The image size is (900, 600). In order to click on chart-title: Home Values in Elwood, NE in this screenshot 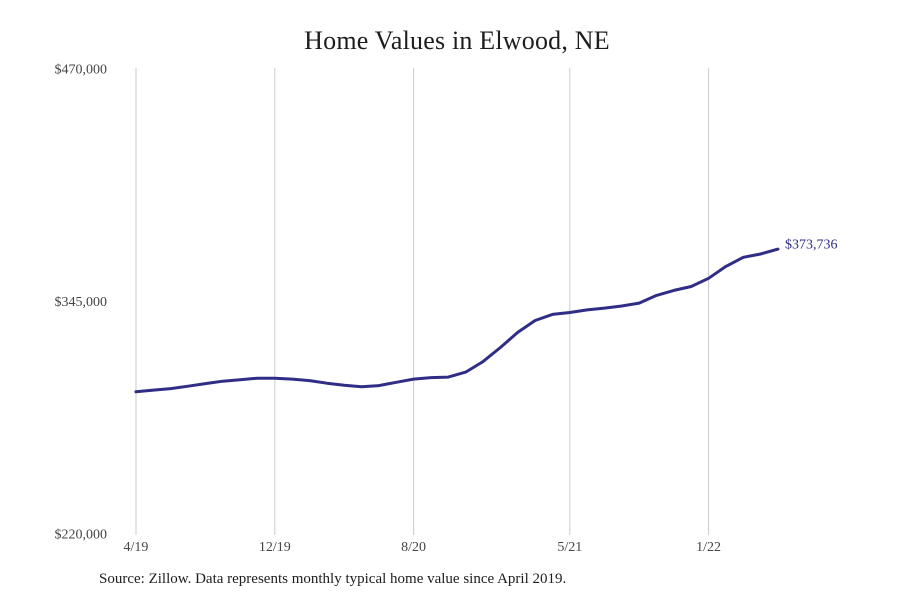, I will do `click(457, 40)`.